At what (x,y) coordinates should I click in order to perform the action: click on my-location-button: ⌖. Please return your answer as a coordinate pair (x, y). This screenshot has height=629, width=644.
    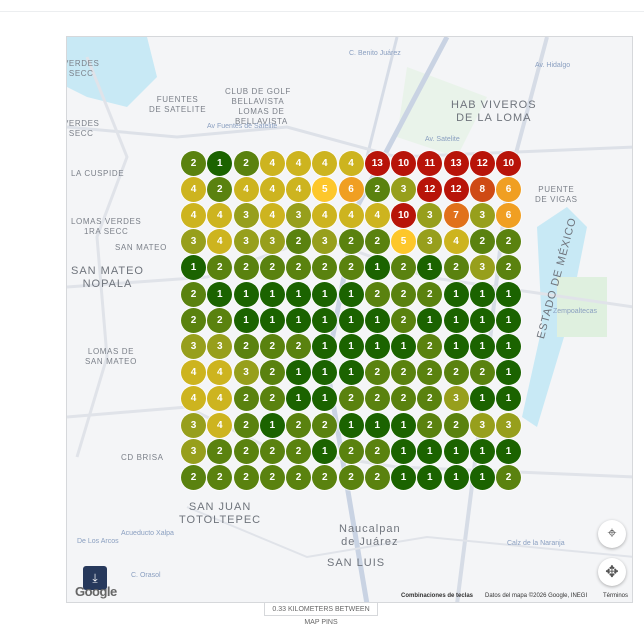
    Looking at the image, I should click on (612, 534).